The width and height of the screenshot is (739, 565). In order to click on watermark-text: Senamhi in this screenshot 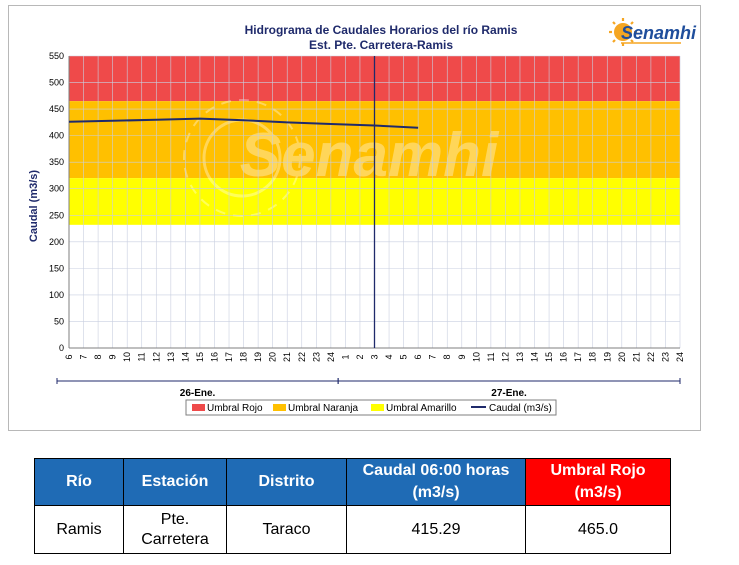, I will do `click(370, 155)`.